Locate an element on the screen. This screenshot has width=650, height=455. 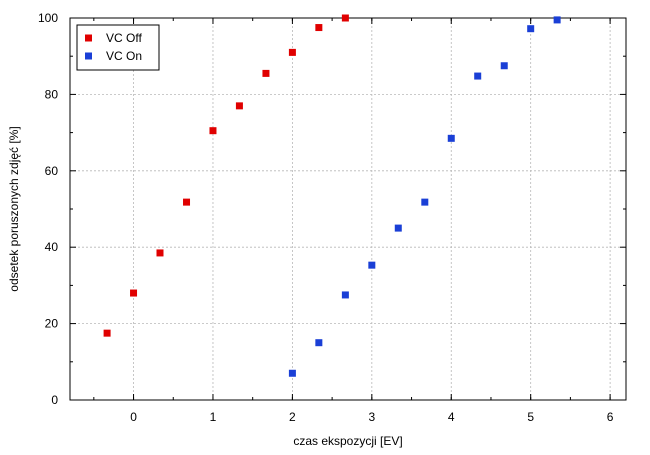
x-tick-label: 4 is located at coordinates (451, 417).